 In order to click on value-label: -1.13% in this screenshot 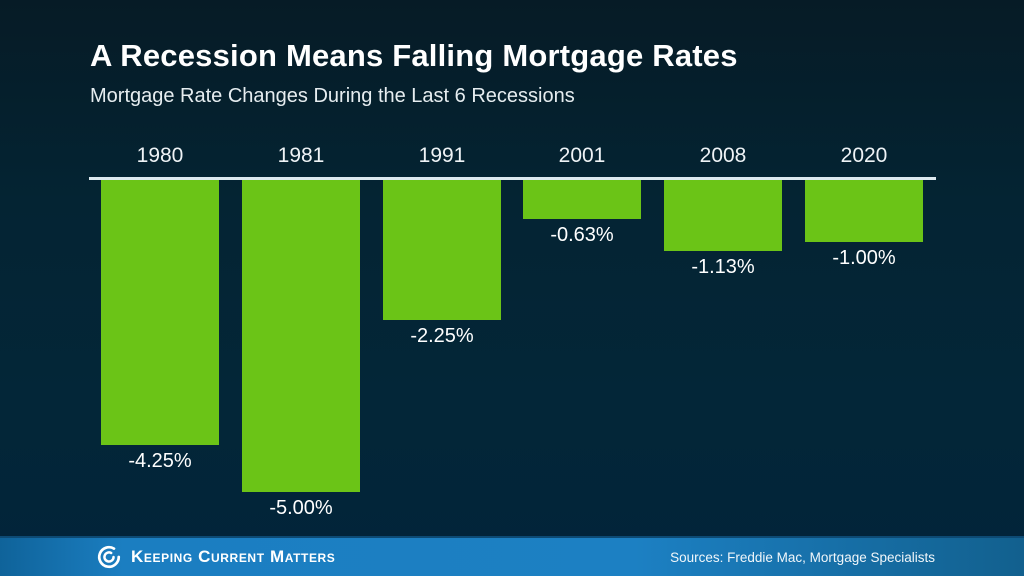, I will do `click(723, 267)`.